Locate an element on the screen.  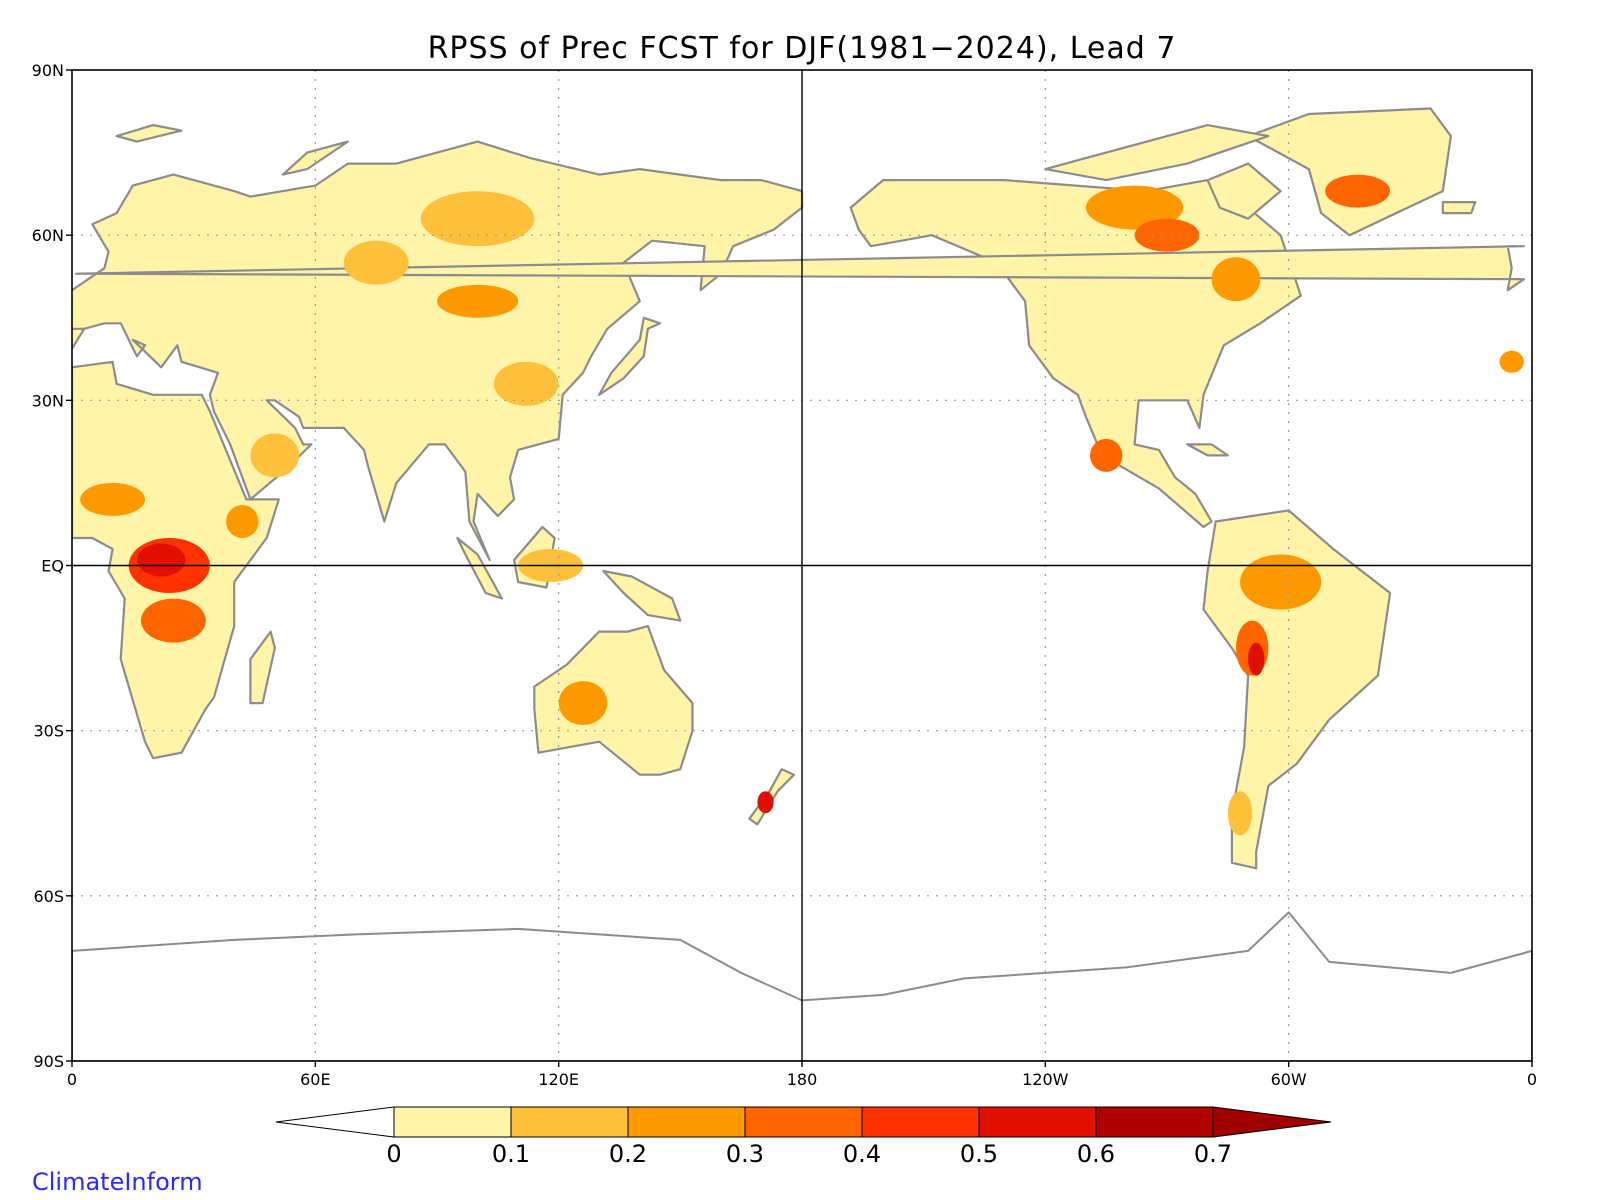
west-africa-skill is located at coordinates (112, 499).